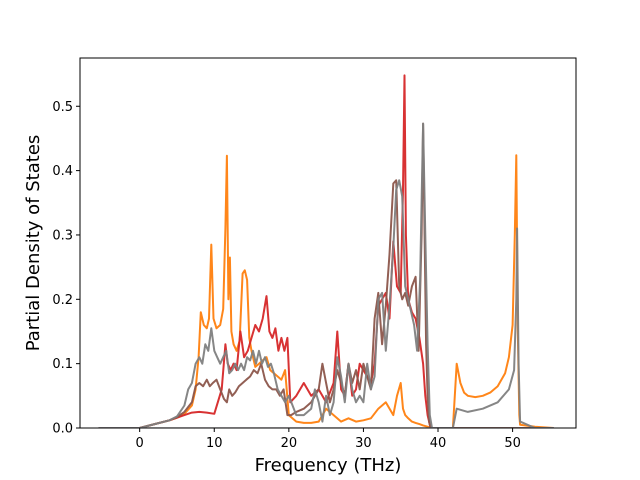  What do you see at coordinates (214, 443) in the screenshot?
I see `x-tick-label: 10` at bounding box center [214, 443].